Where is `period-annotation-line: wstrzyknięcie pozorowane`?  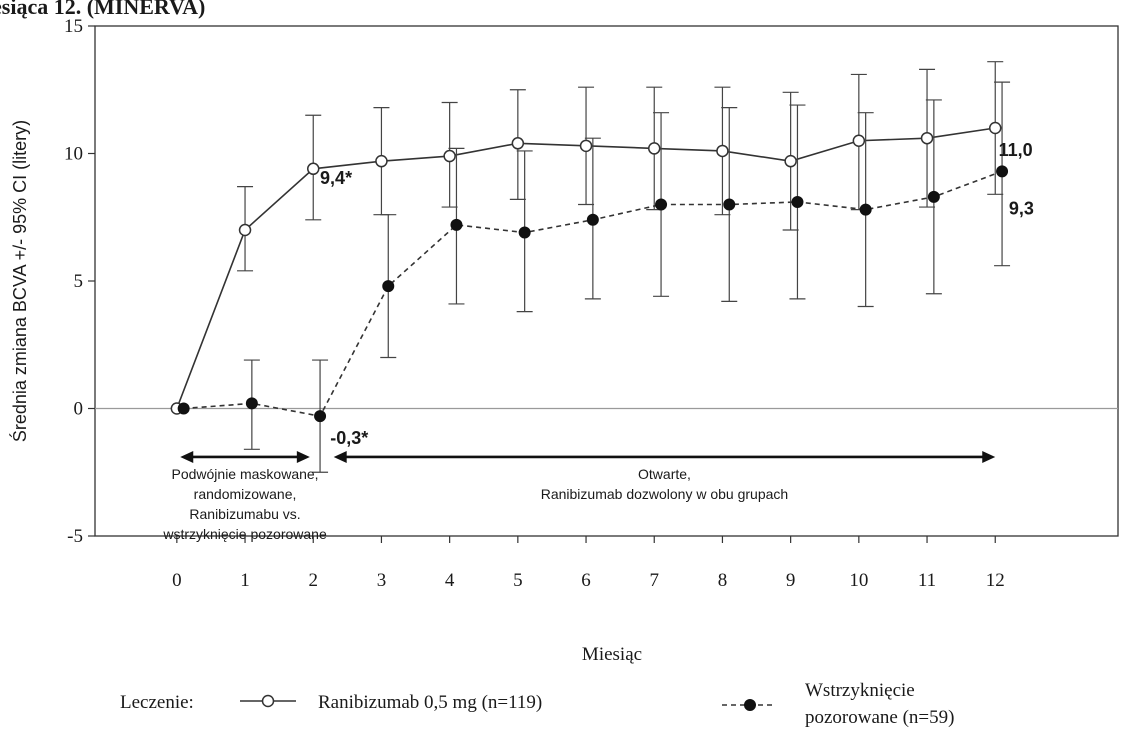
period-annotation-line: wstrzyknięcie pozorowane is located at coordinates (244, 534).